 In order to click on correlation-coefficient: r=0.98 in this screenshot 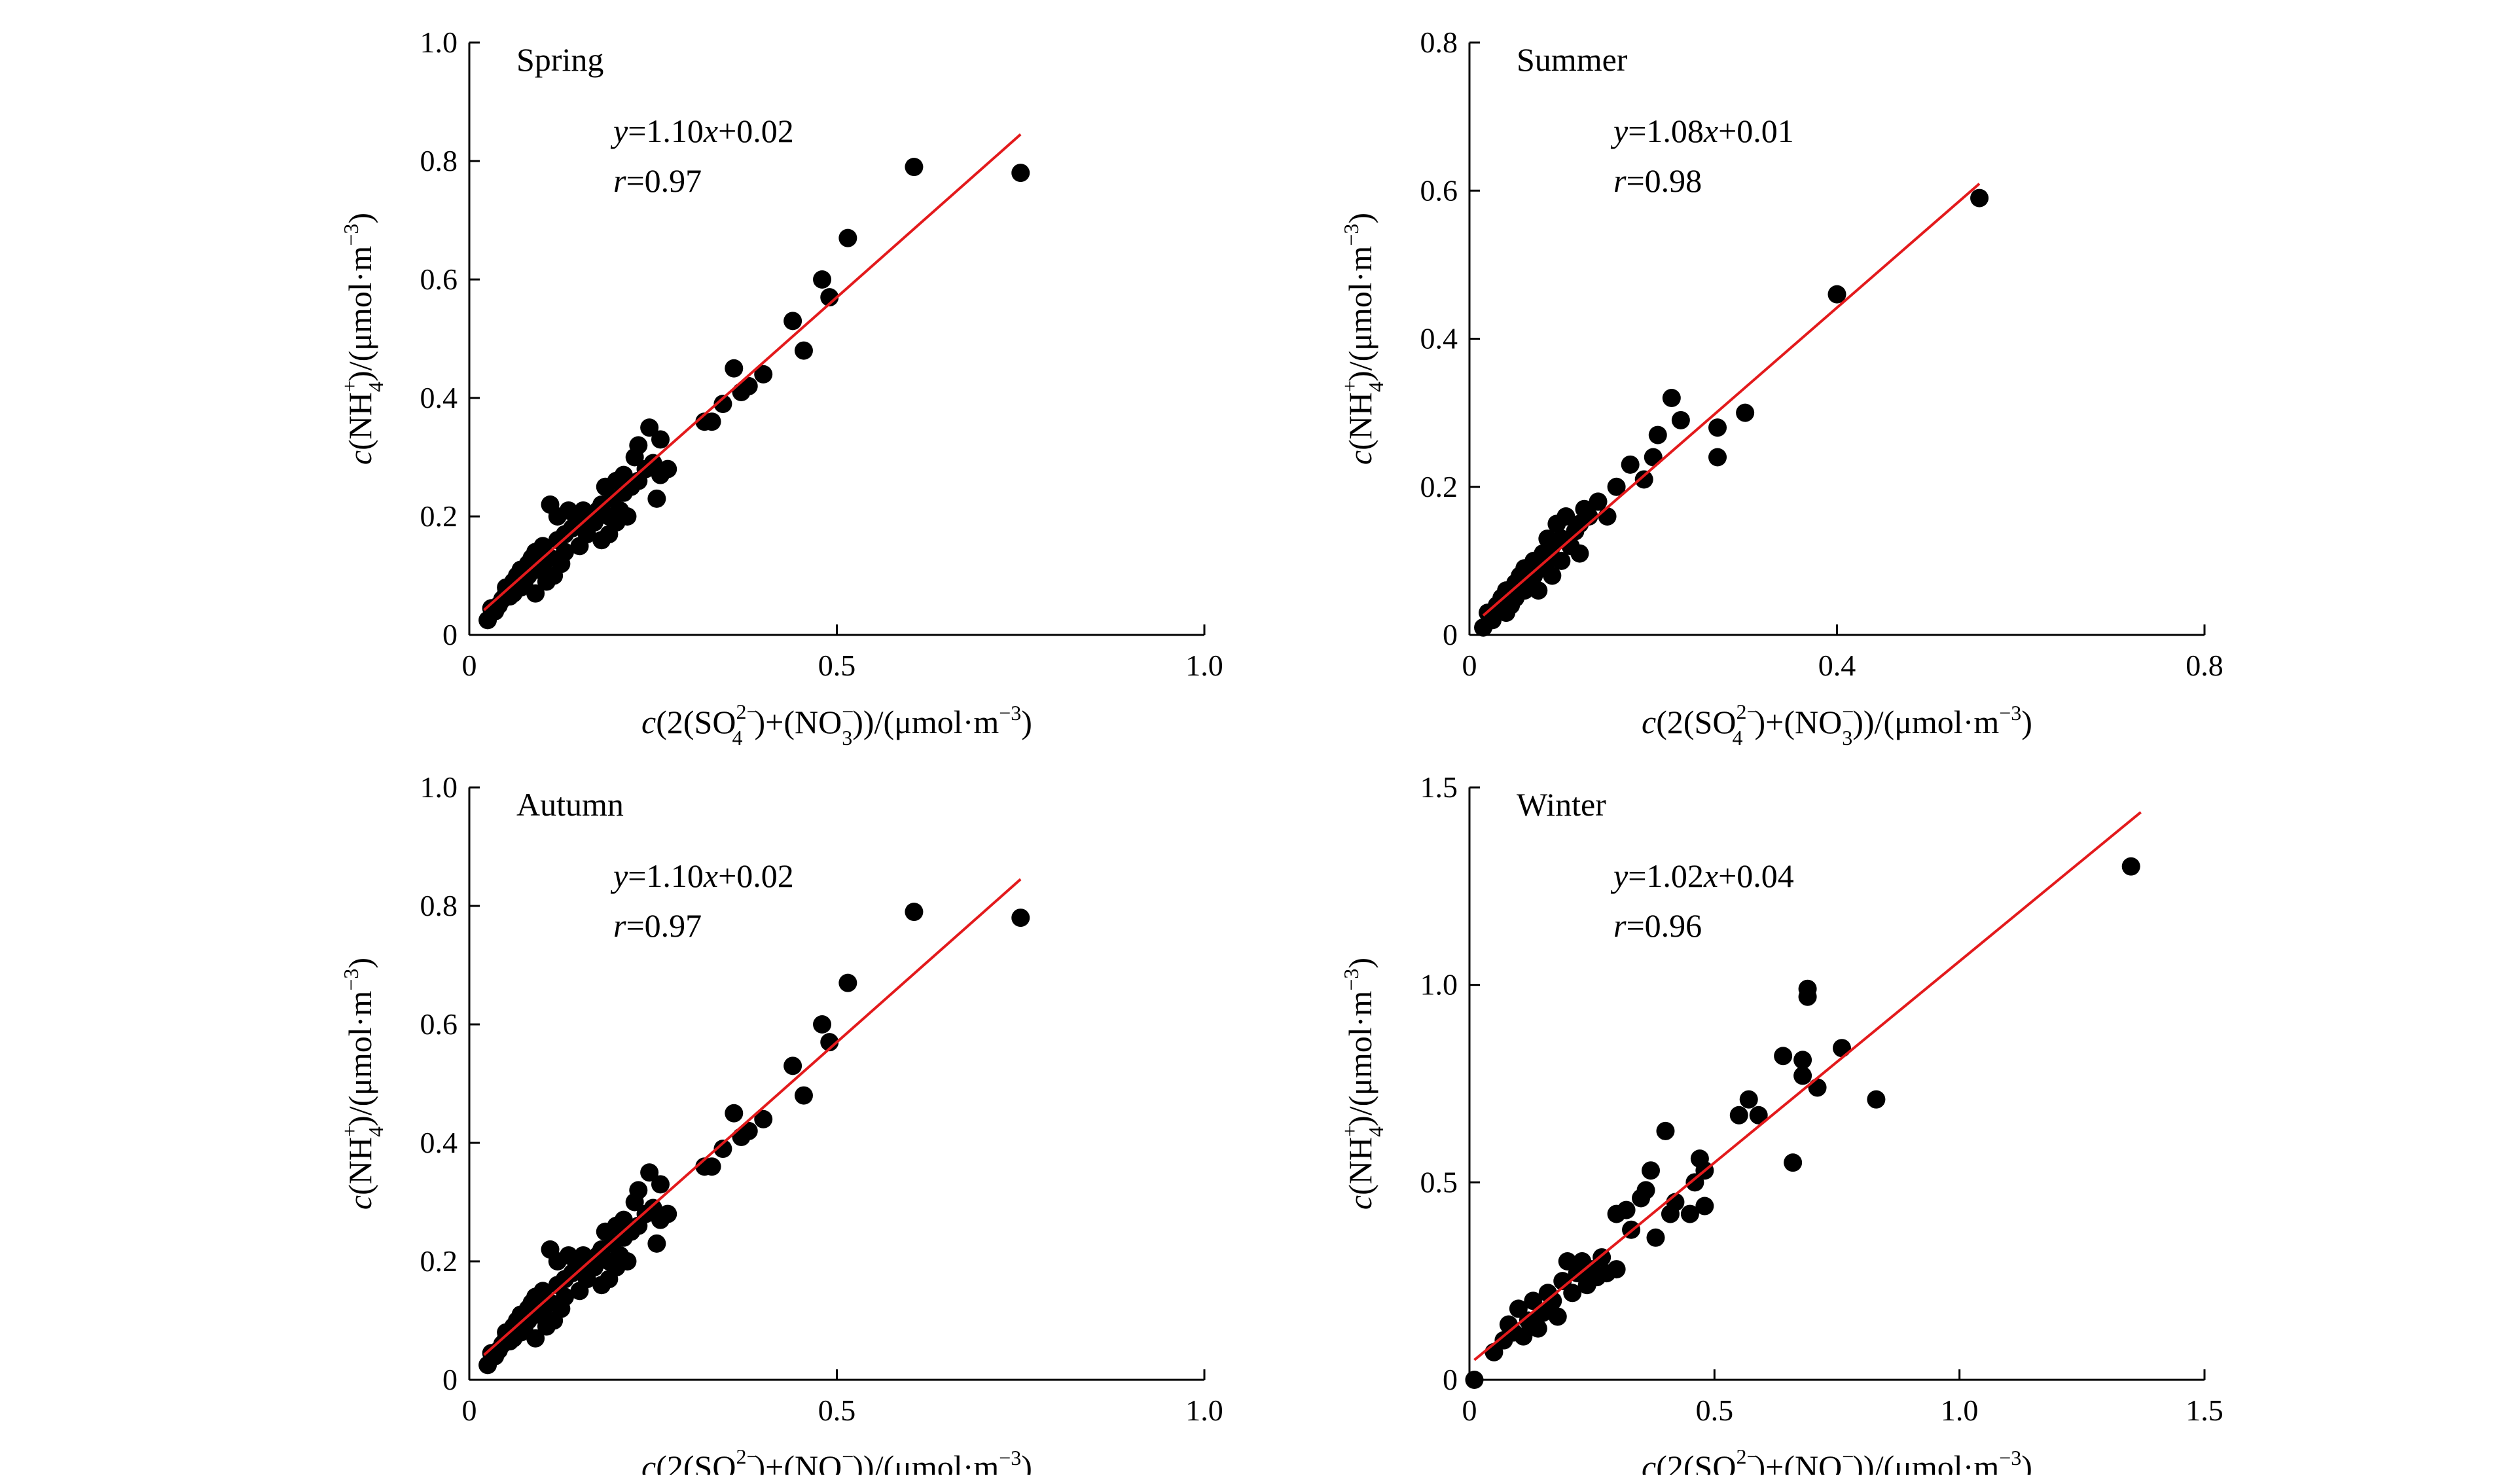, I will do `click(1657, 181)`.